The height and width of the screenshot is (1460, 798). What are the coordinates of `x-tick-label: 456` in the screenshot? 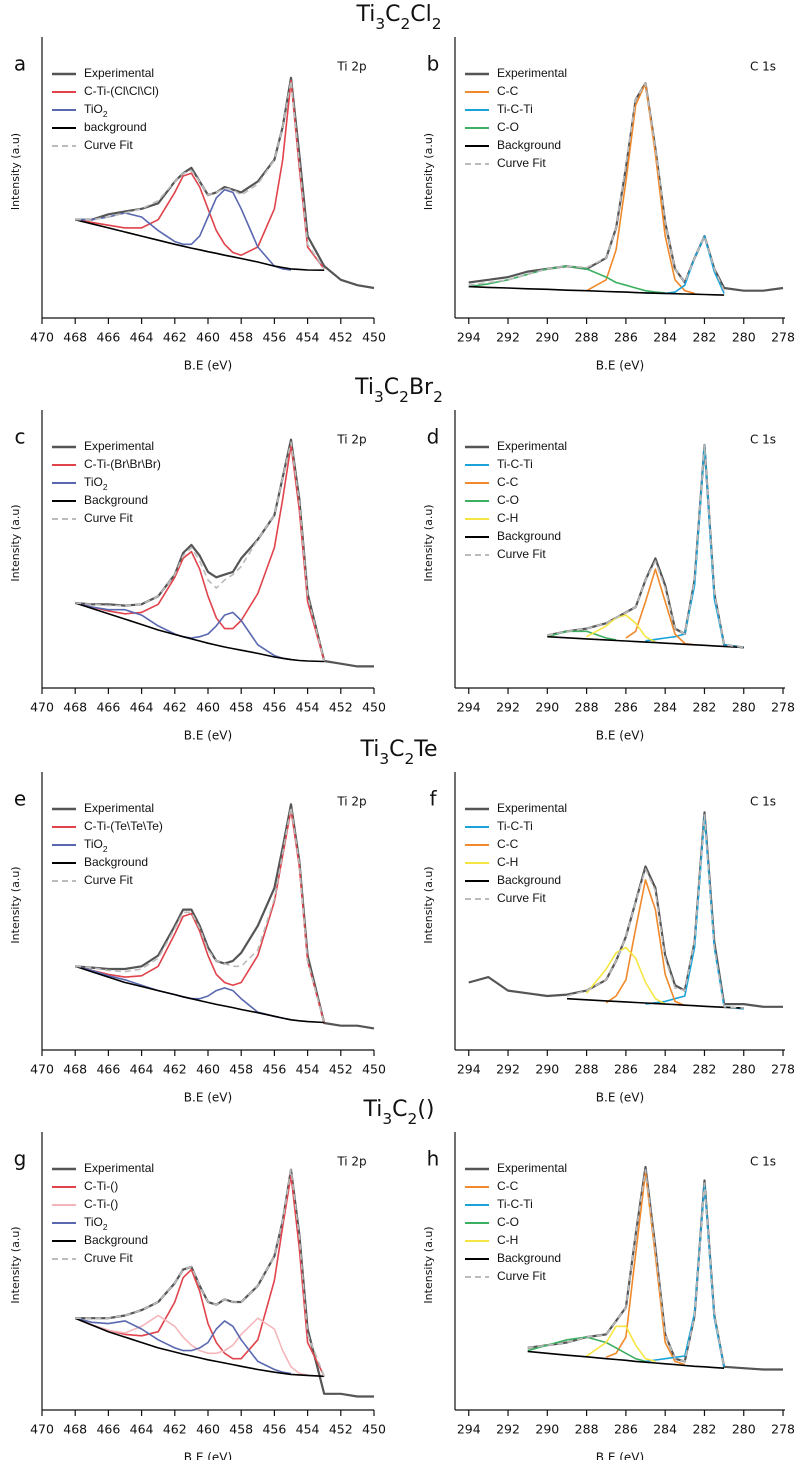 It's located at (274, 1069).